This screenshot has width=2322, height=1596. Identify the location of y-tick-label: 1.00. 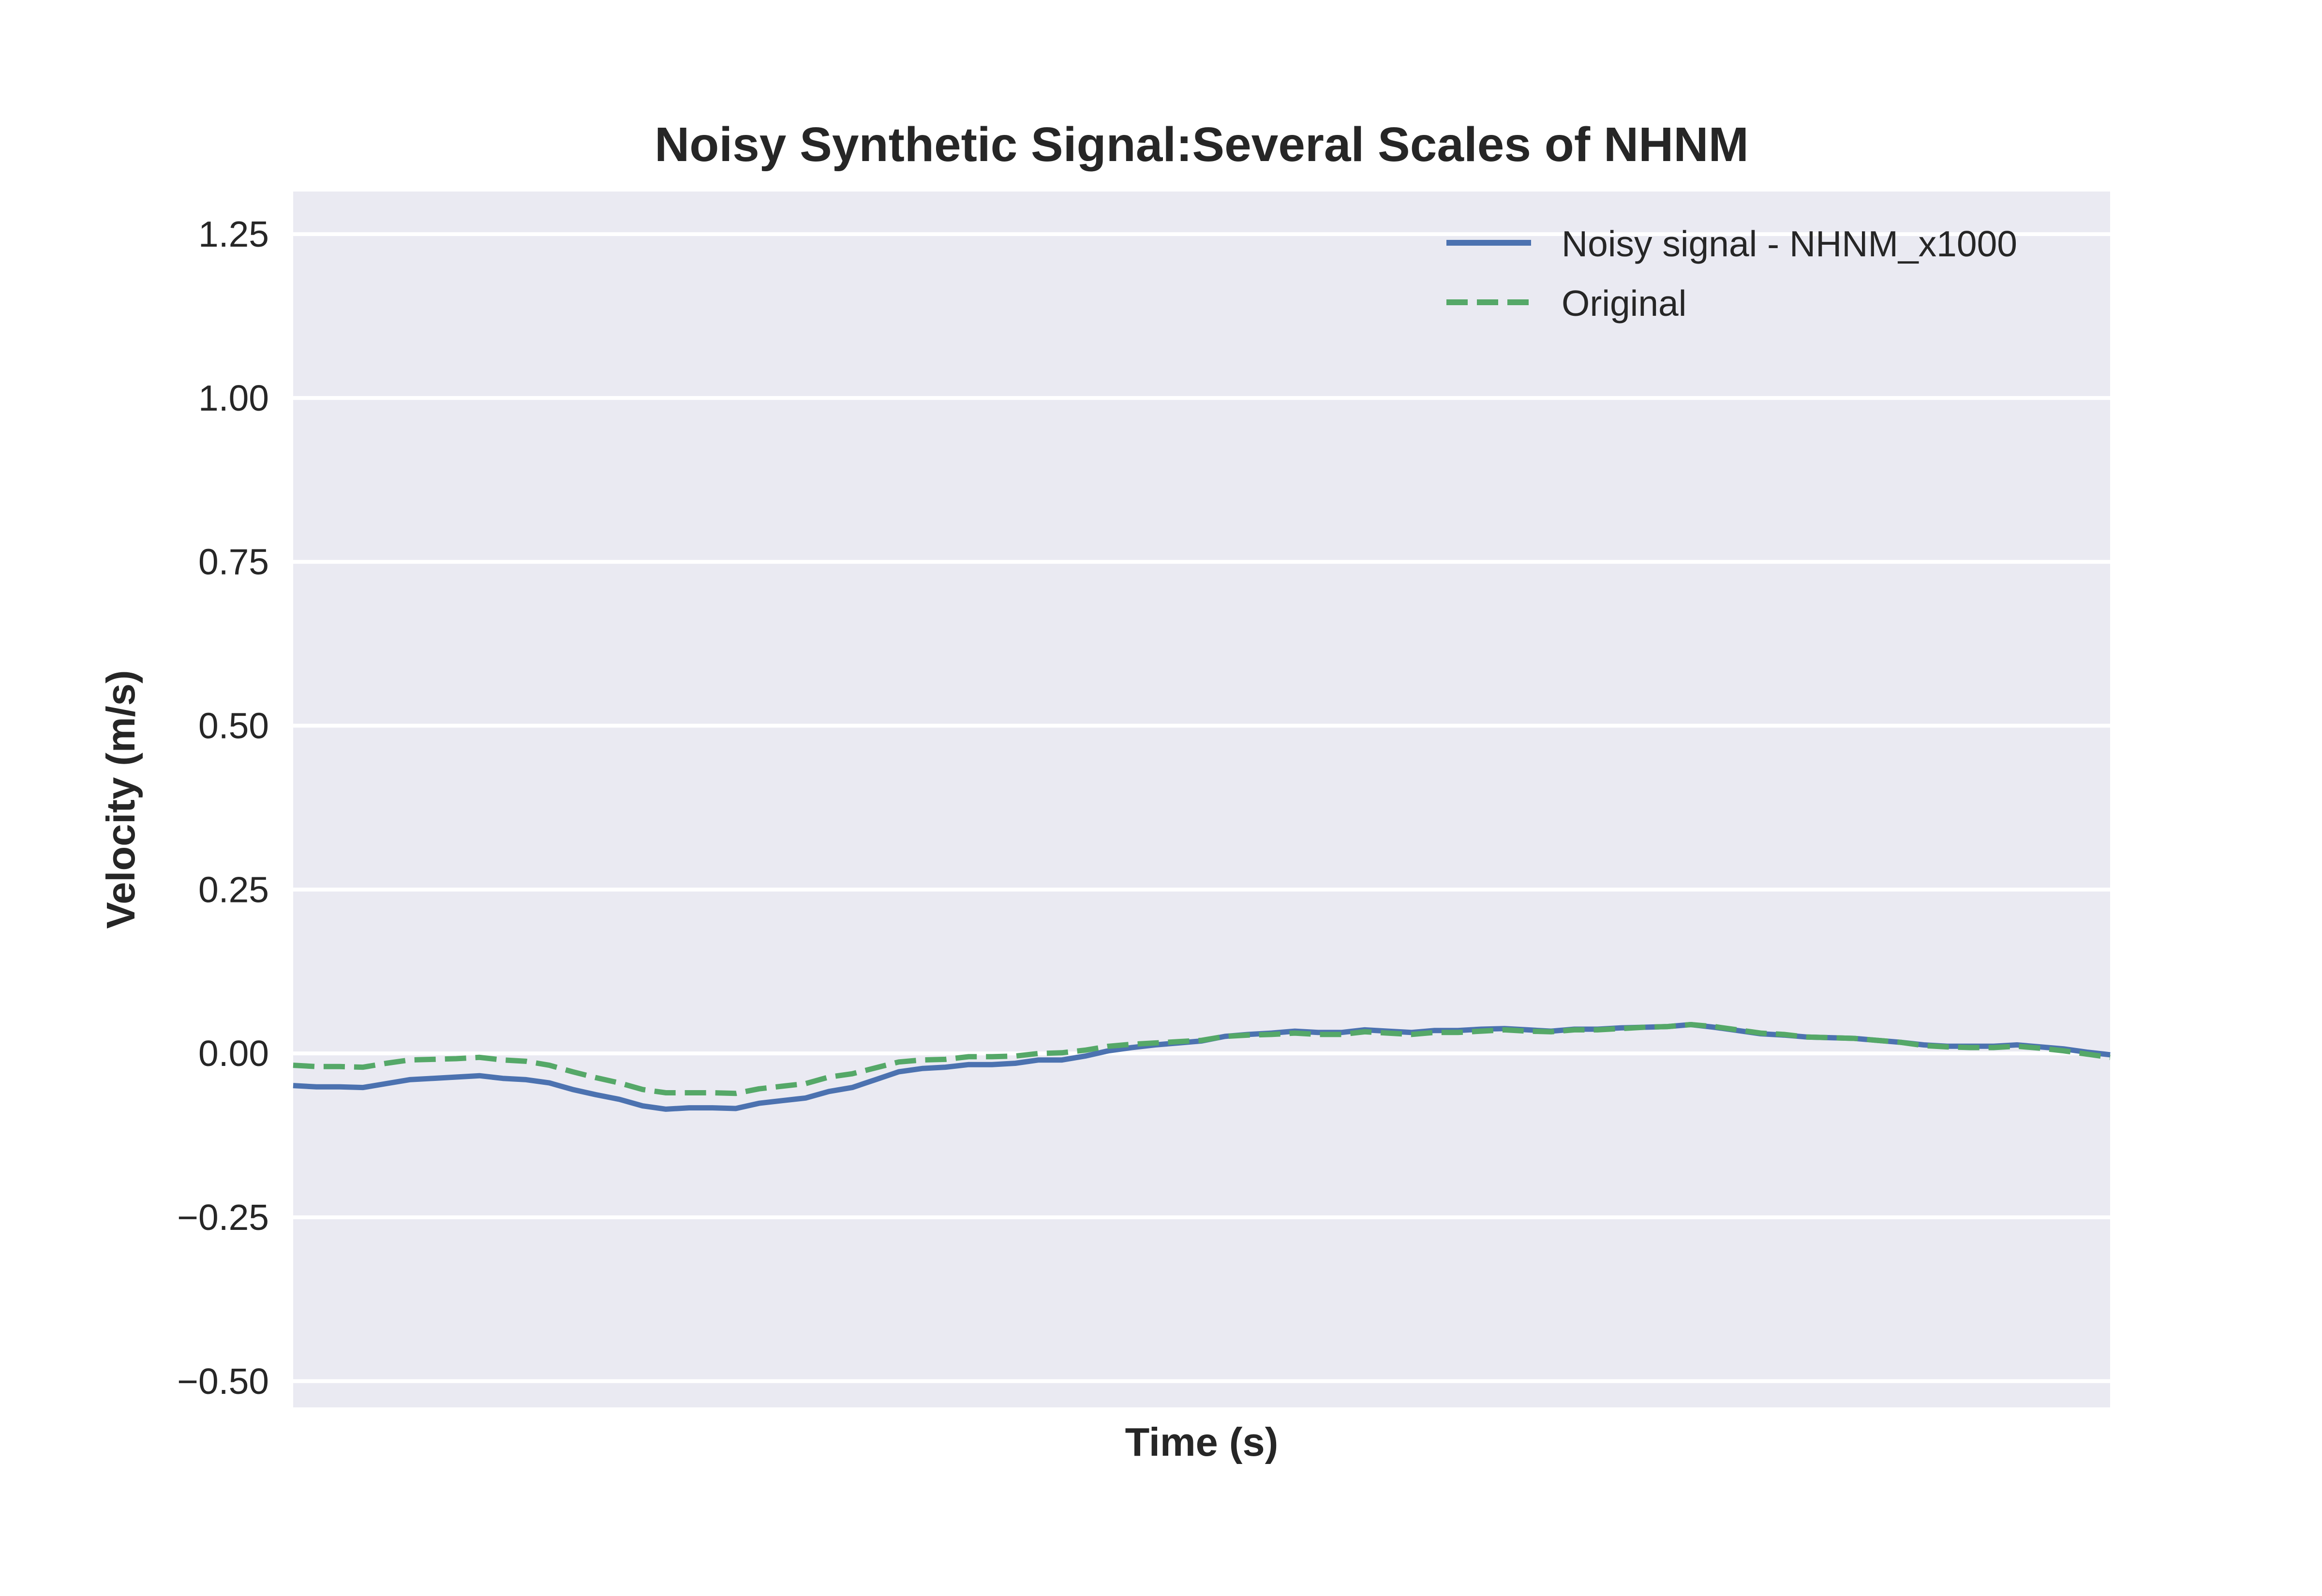
(233, 398).